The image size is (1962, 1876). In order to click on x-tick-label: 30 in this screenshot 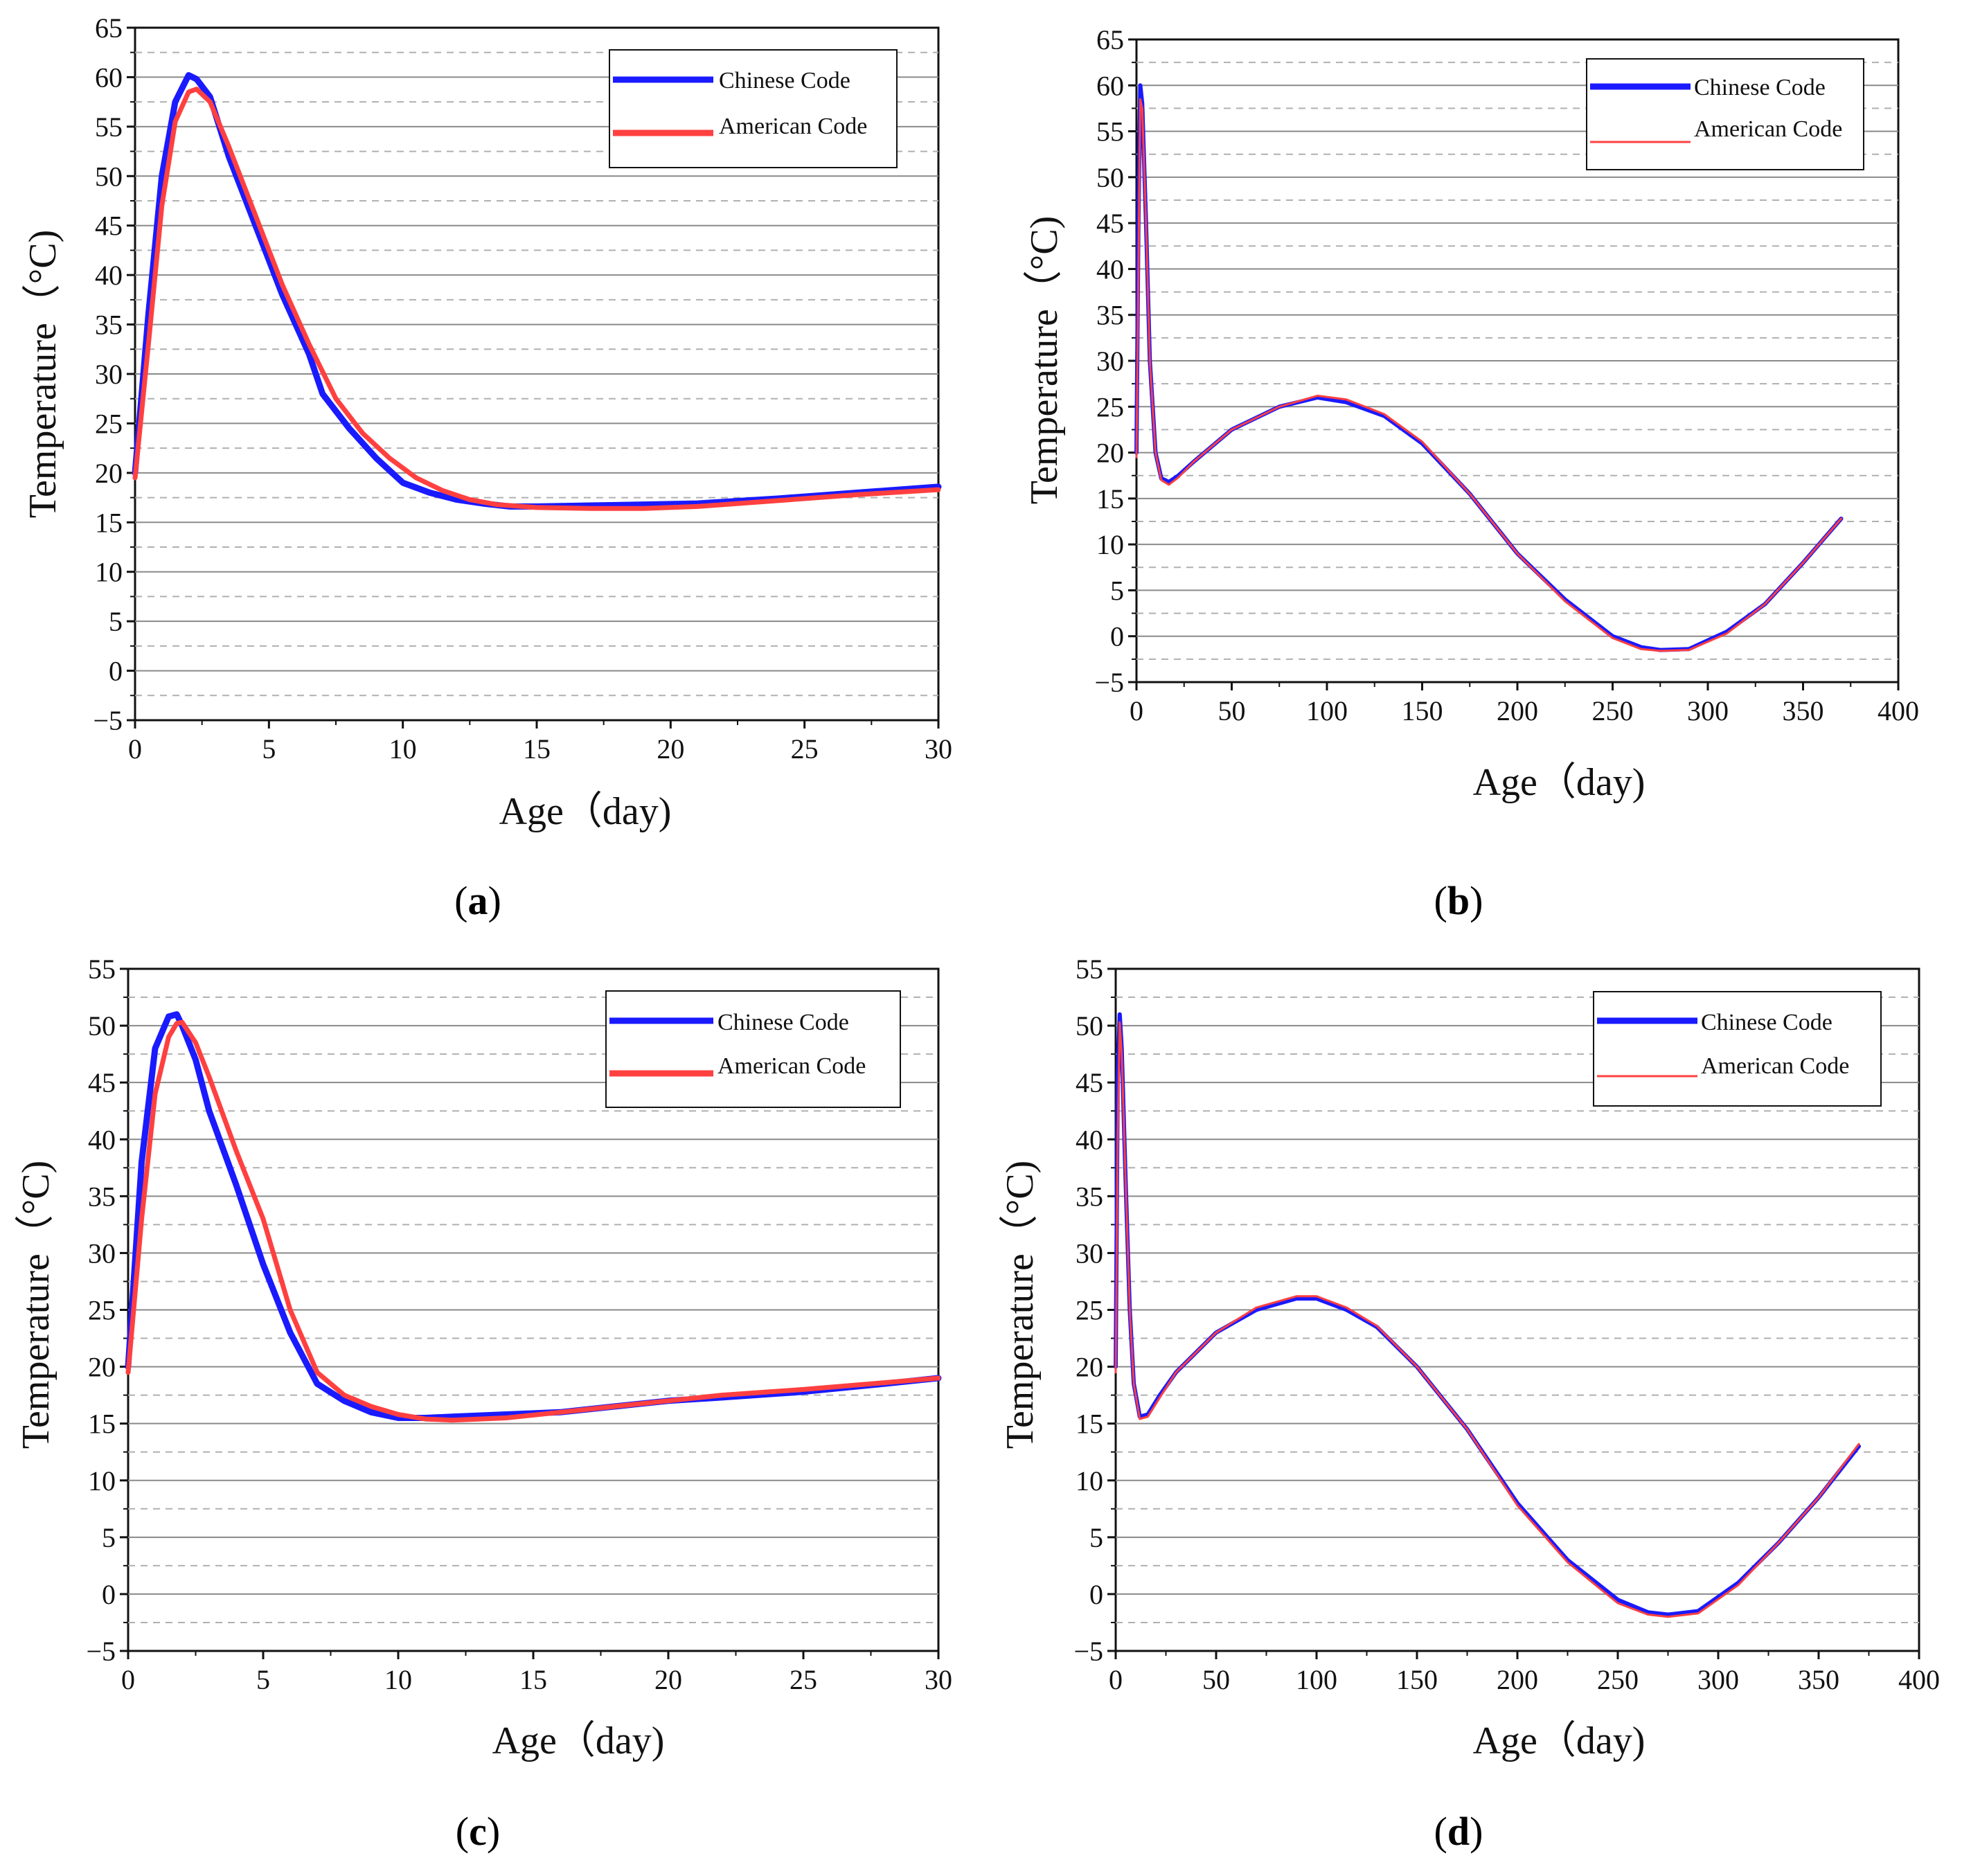, I will do `click(939, 749)`.